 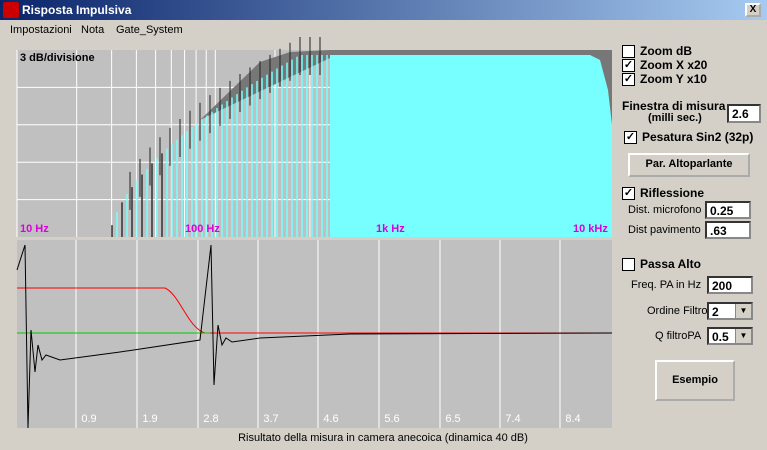 I want to click on window-input: 2.6, so click(x=744, y=113).